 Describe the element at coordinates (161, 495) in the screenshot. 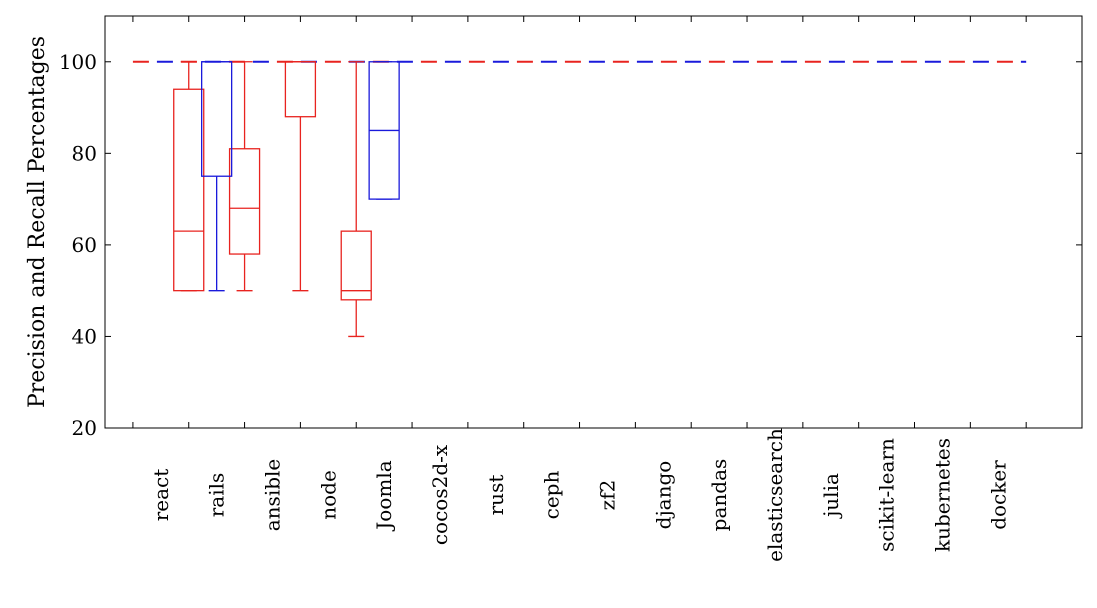

I see `x-tick-label-react: react` at that location.